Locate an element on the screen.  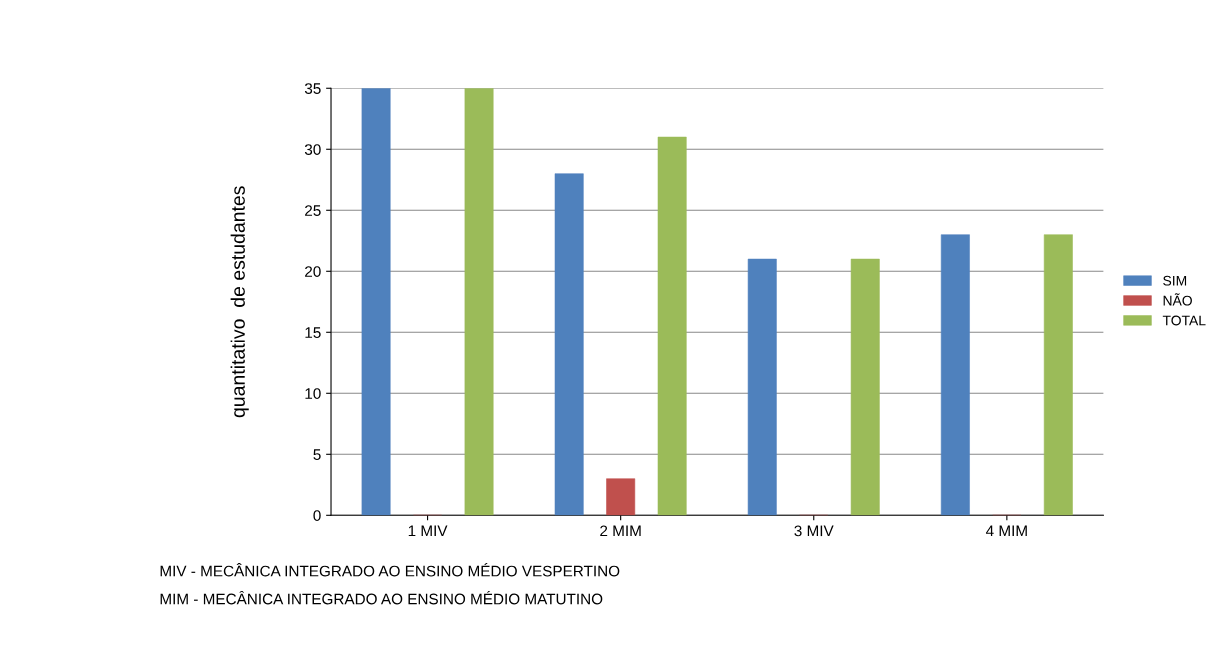
y-tick-label: 0 is located at coordinates (317, 515).